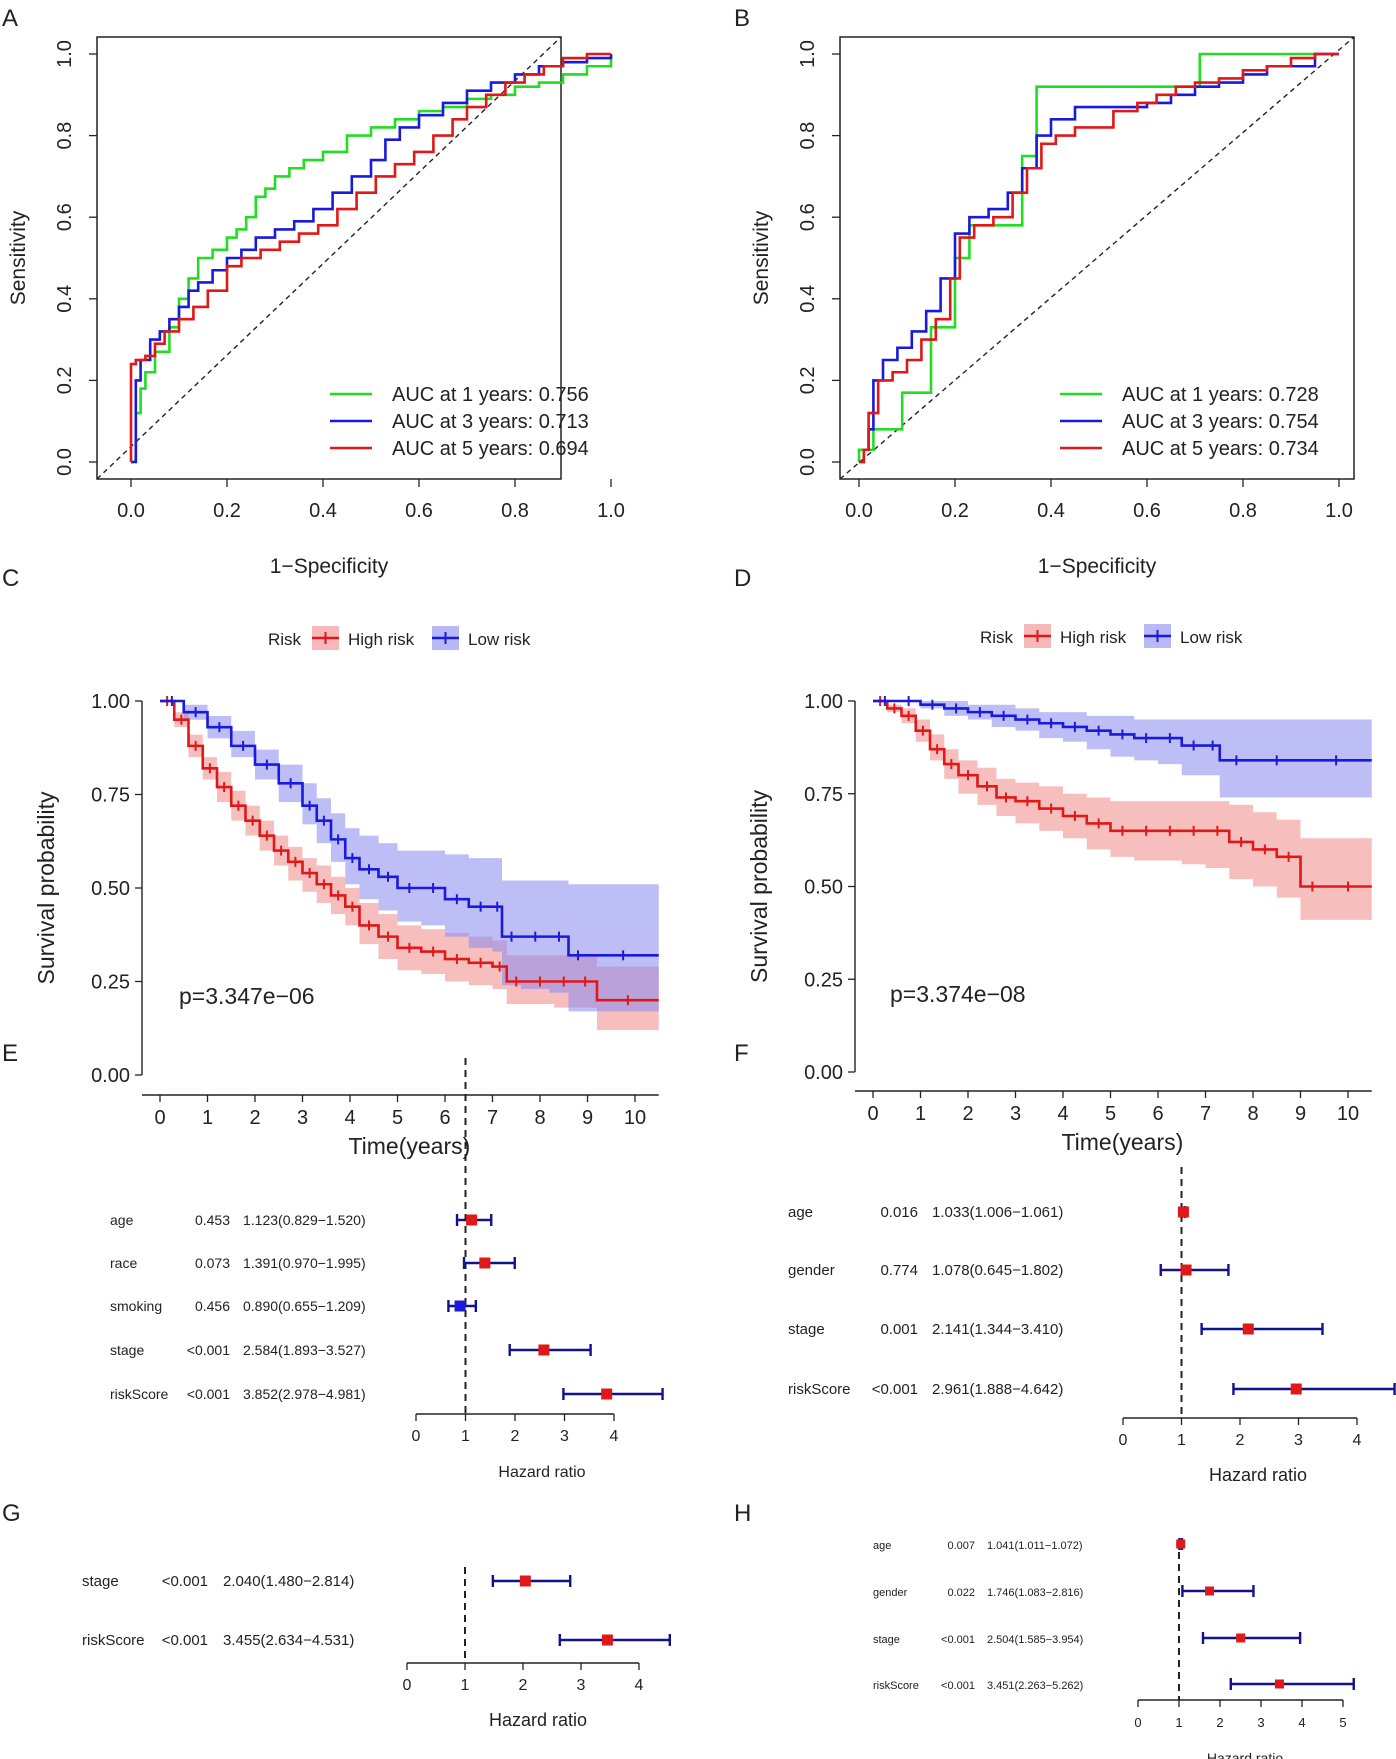  Describe the element at coordinates (997, 1329) in the screenshot. I see `hazard-ratio-text: 2.141(1.344−3.410)` at that location.